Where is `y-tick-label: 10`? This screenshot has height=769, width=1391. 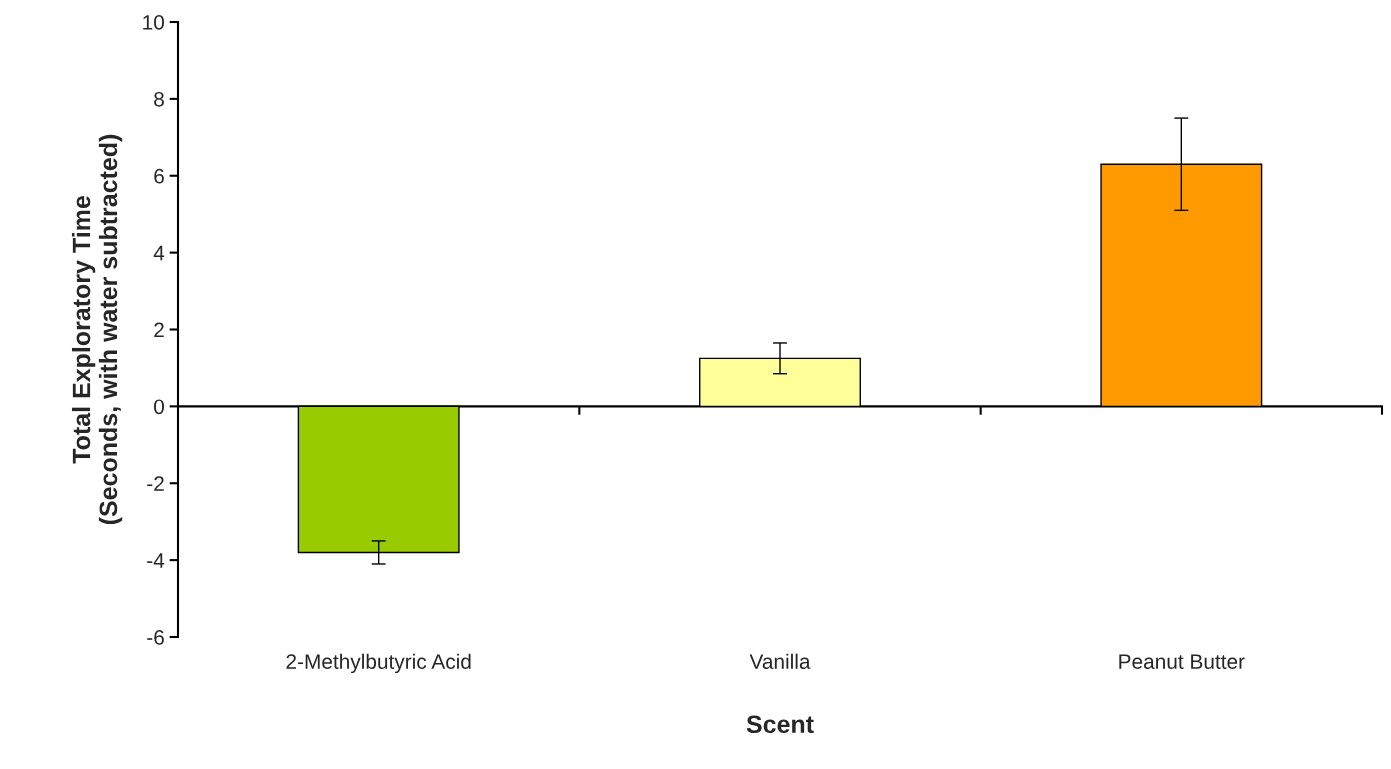
y-tick-label: 10 is located at coordinates (153, 22).